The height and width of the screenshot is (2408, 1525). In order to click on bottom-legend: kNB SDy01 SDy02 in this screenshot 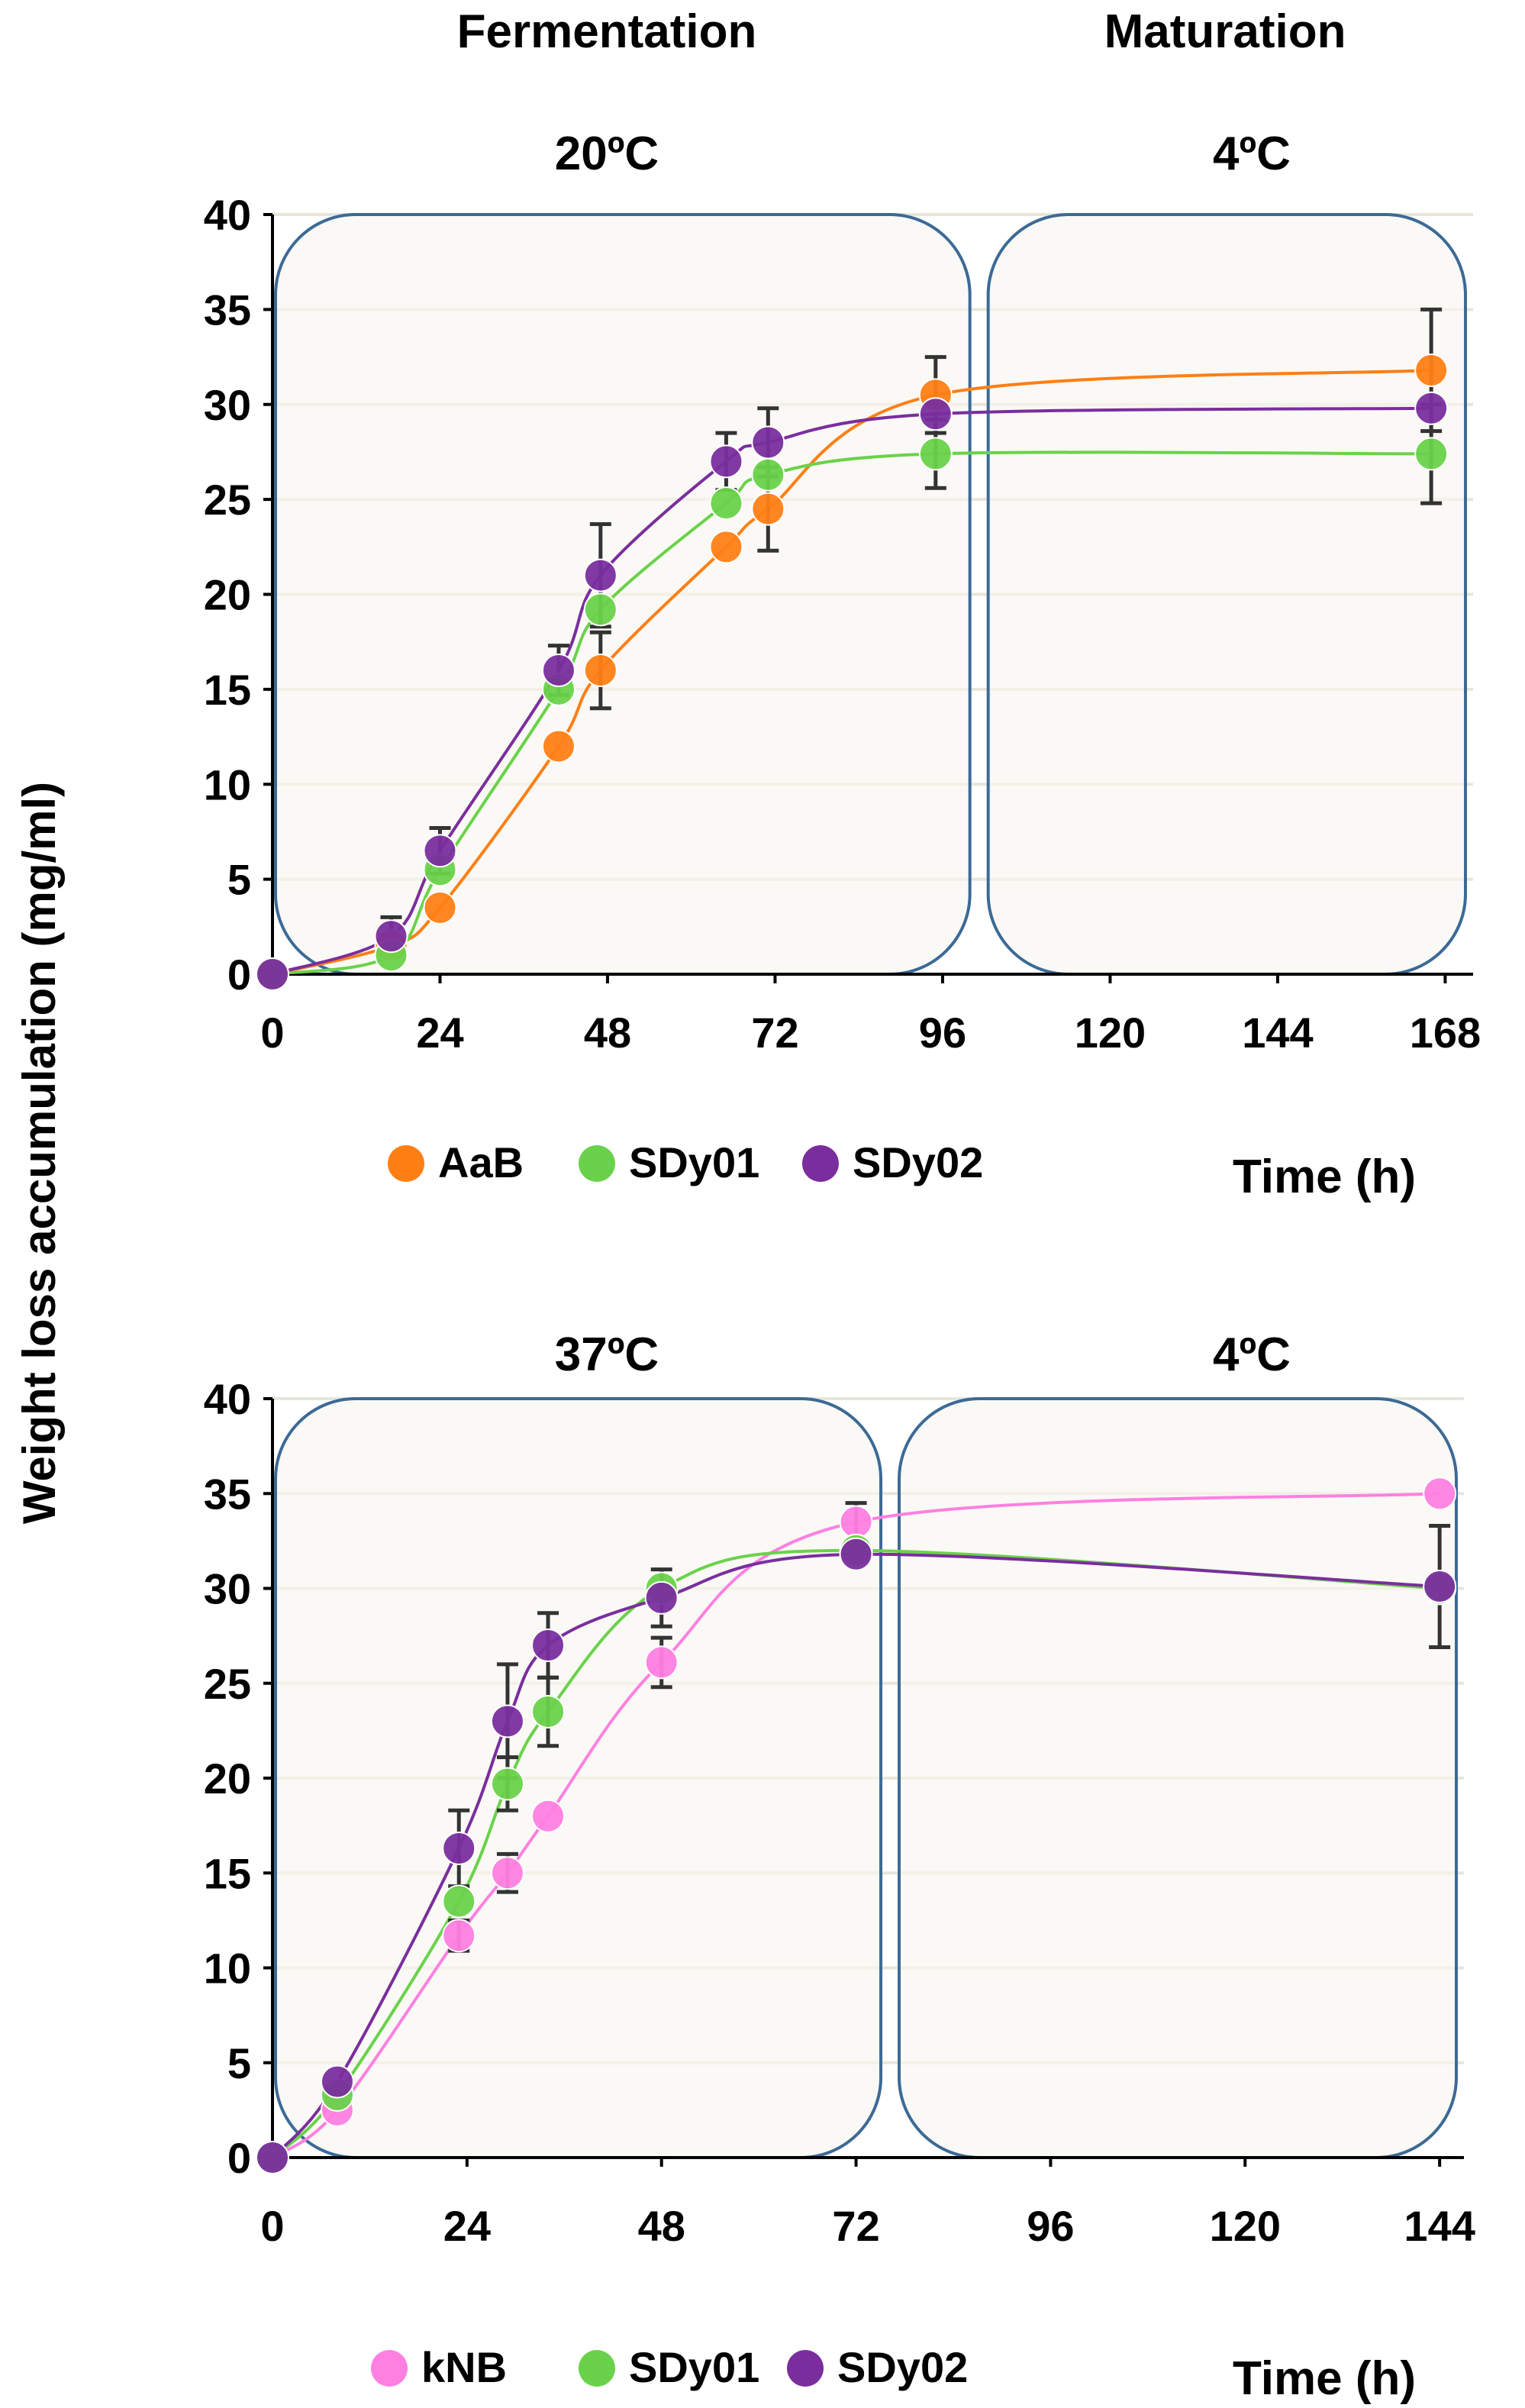, I will do `click(669, 2367)`.